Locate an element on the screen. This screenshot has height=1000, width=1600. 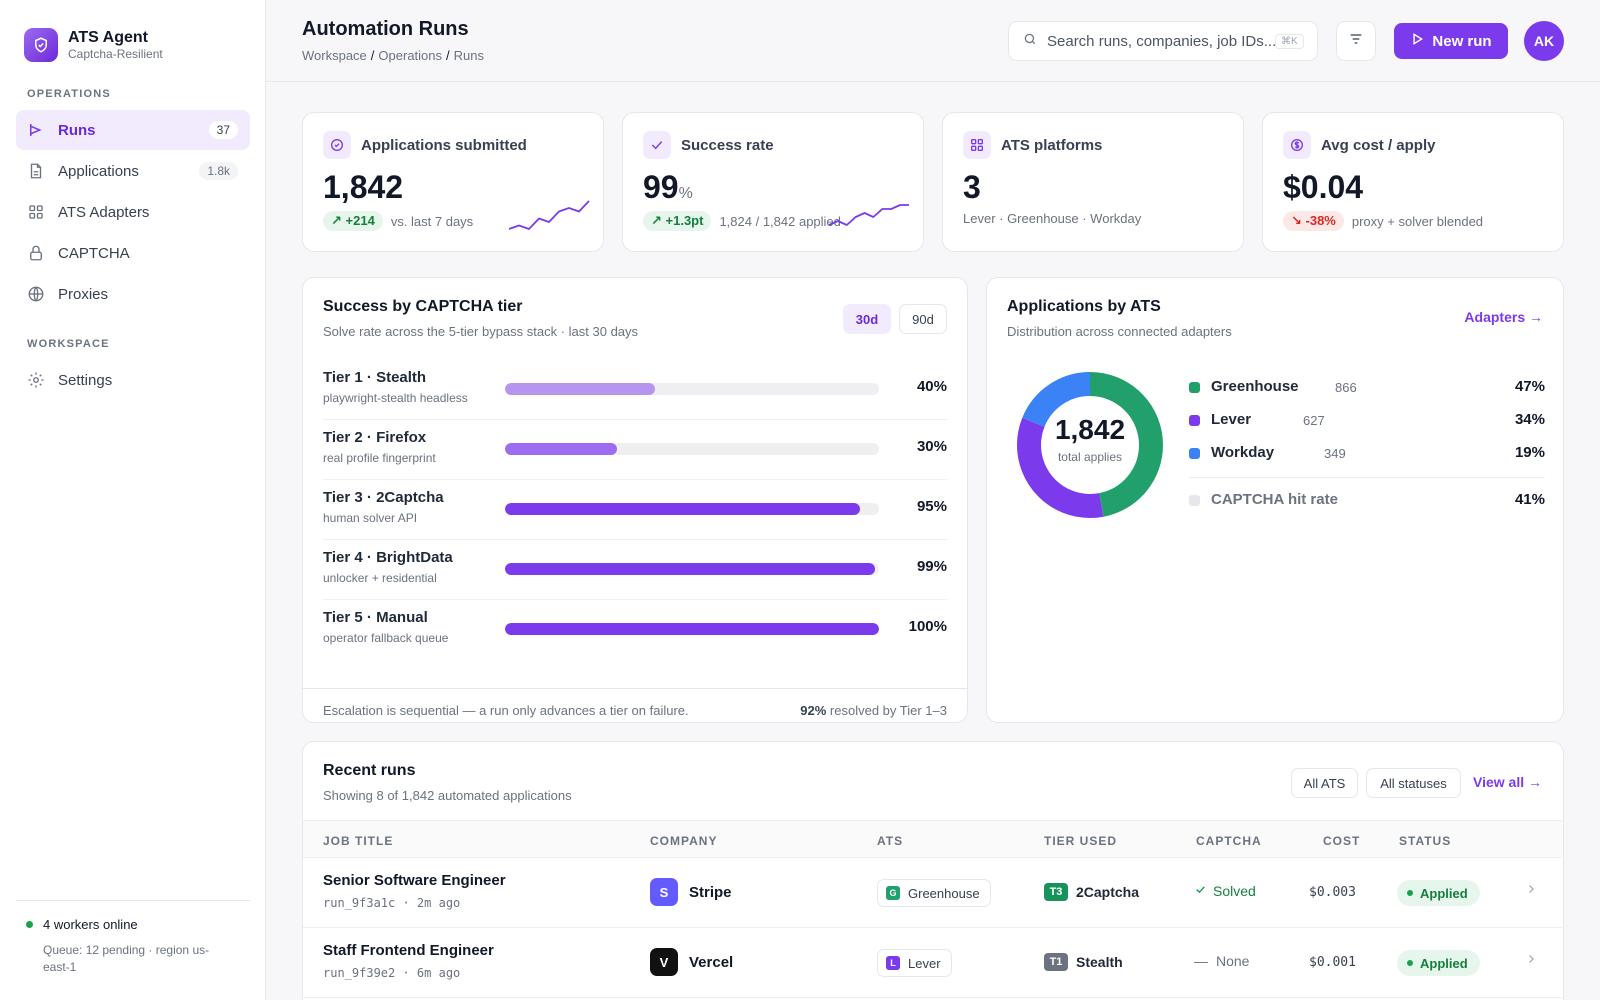
user-avatar: AK is located at coordinates (1544, 41).